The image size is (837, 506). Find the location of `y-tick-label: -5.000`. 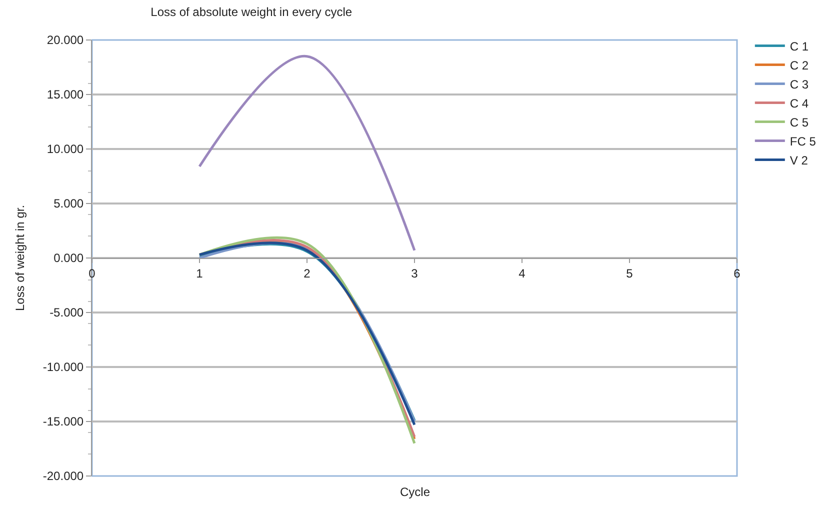

y-tick-label: -5.000 is located at coordinates (67, 313).